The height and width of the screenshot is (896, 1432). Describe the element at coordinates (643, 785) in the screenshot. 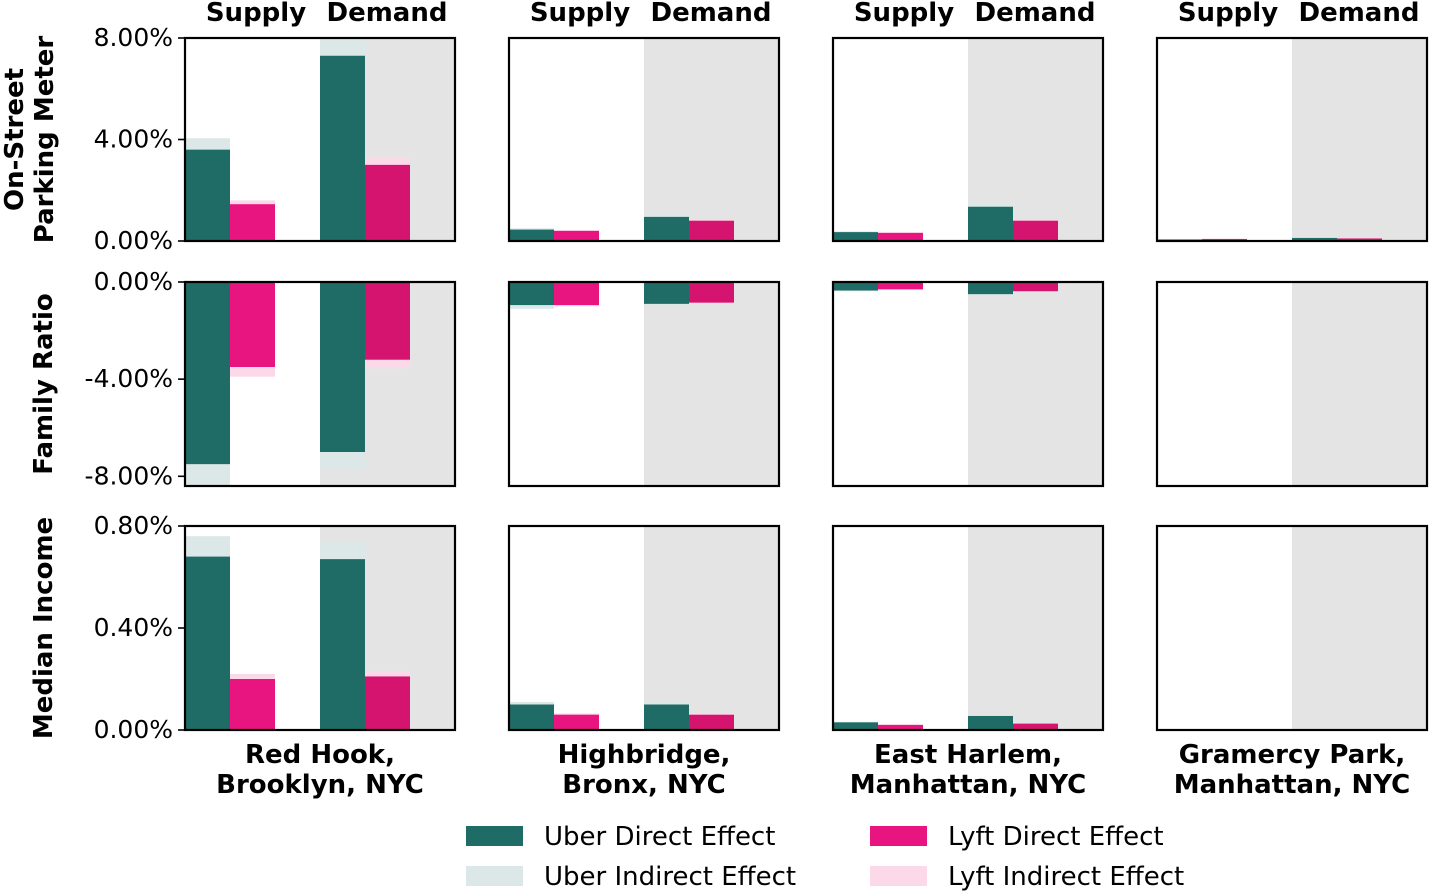

I see `column-label: Bronx, NYC` at that location.